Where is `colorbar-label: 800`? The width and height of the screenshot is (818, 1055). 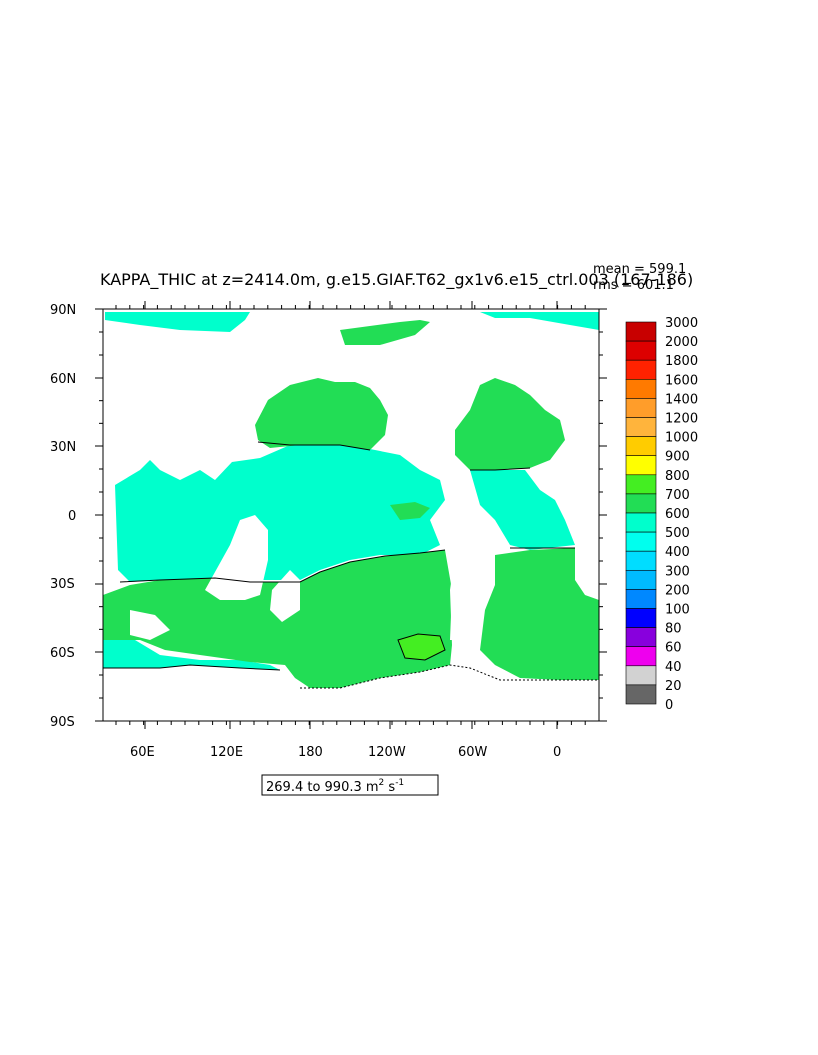 colorbar-label: 800 is located at coordinates (677, 476).